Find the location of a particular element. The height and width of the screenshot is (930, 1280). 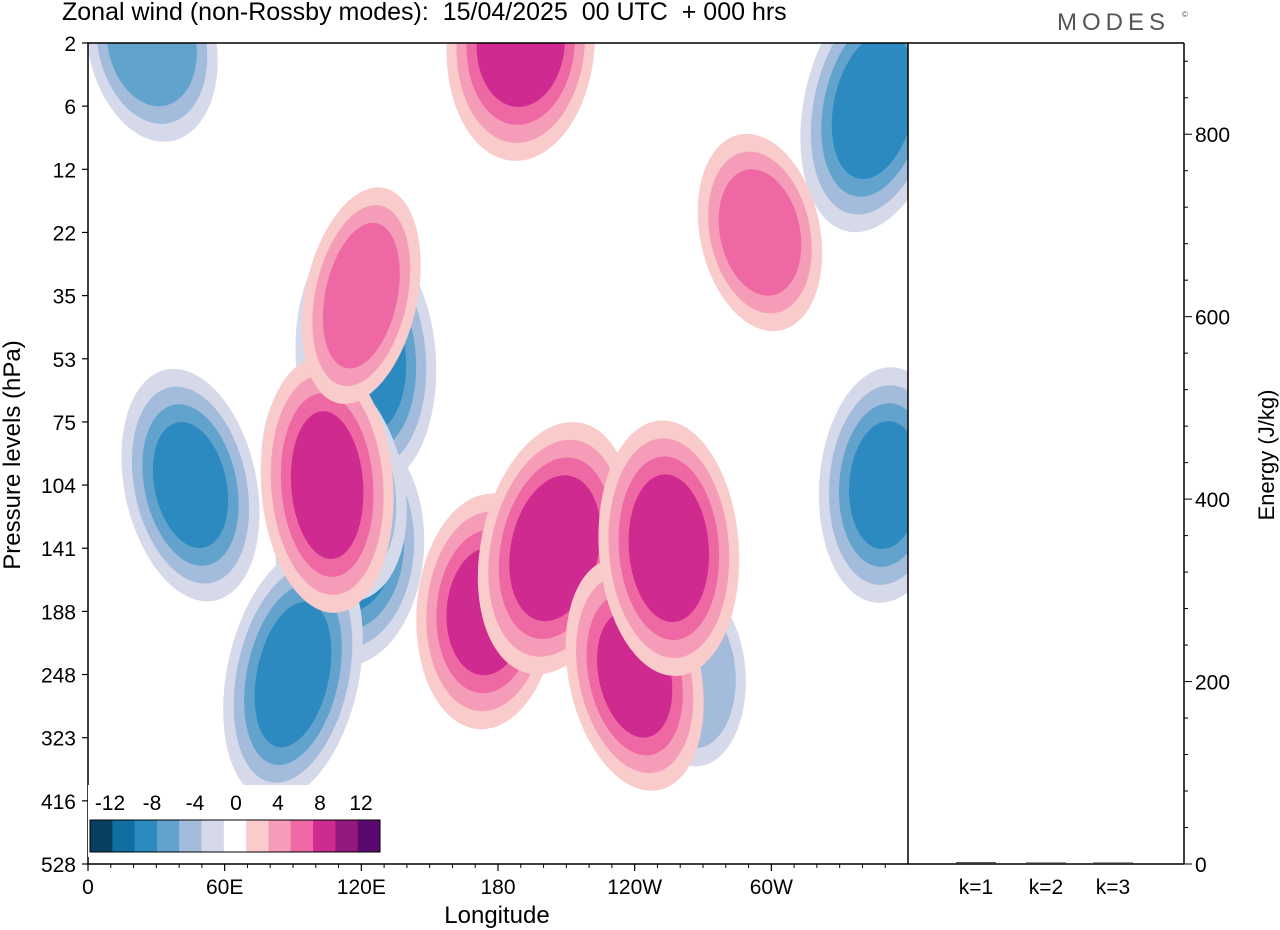

y-tick-label: 53 is located at coordinates (64, 360).